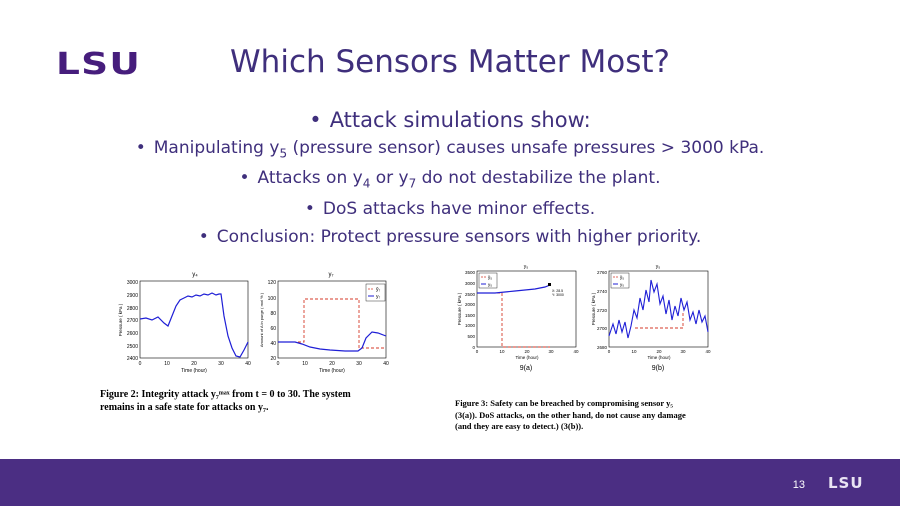  I want to click on svg-text: 2740, so click(602, 291).